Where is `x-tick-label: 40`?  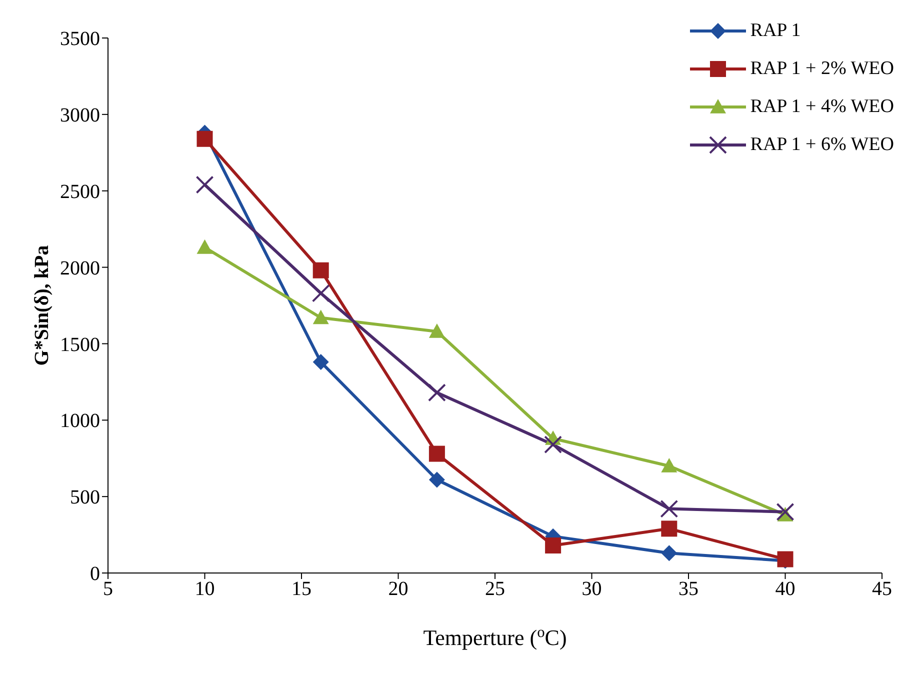 x-tick-label: 40 is located at coordinates (785, 589).